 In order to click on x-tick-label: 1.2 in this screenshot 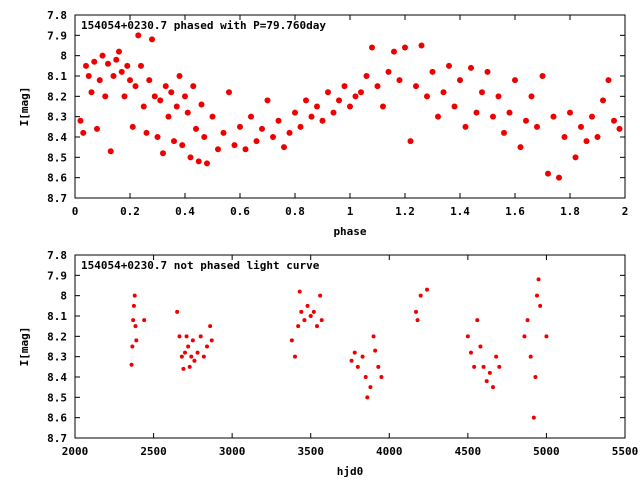, I will do `click(405, 211)`.